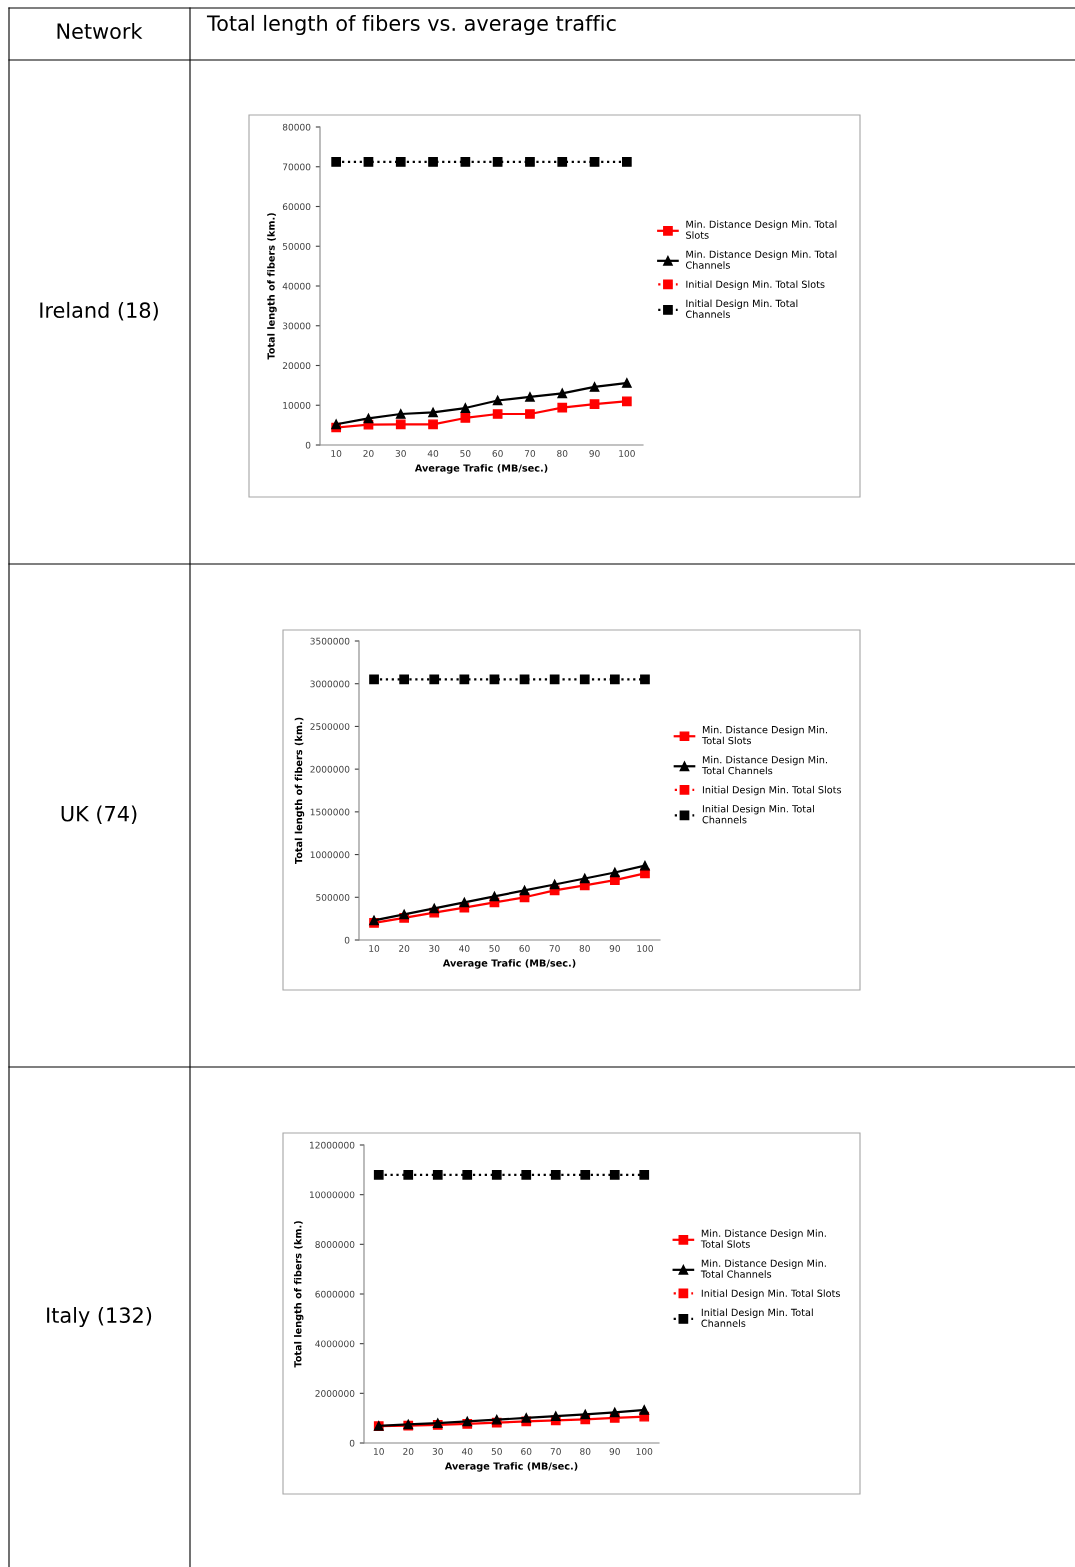 The image size is (1075, 1567). Describe the element at coordinates (296, 326) in the screenshot. I see `y-tick-label: 30000` at that location.